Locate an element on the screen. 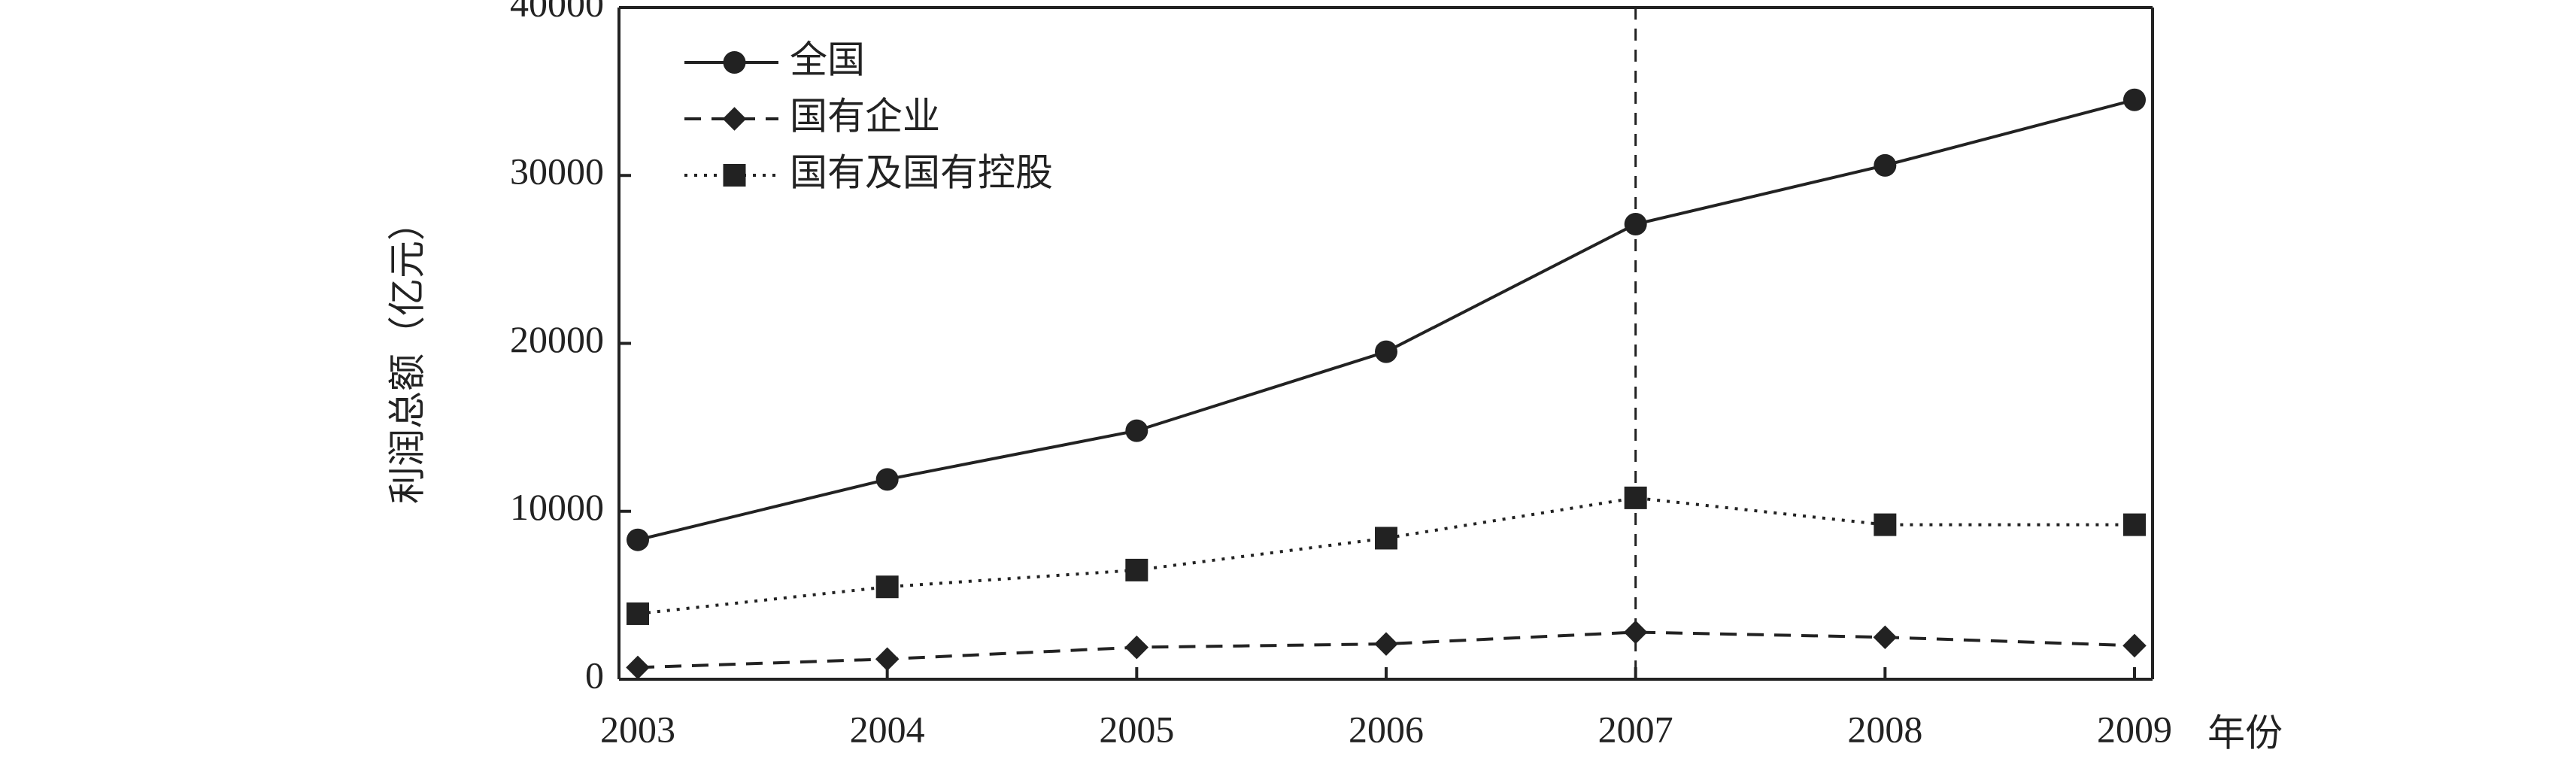 This screenshot has height=774, width=2576. y-axis-title: 利润总额（亿元） is located at coordinates (407, 353).